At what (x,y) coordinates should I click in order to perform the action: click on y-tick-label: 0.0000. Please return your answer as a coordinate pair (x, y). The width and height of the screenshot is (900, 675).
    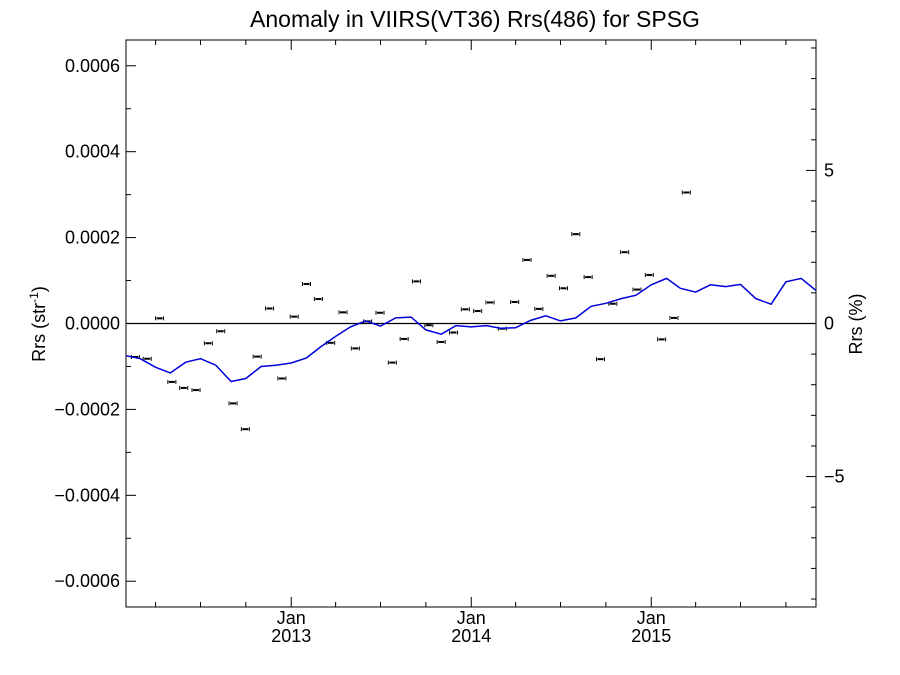
    Looking at the image, I should click on (92, 324).